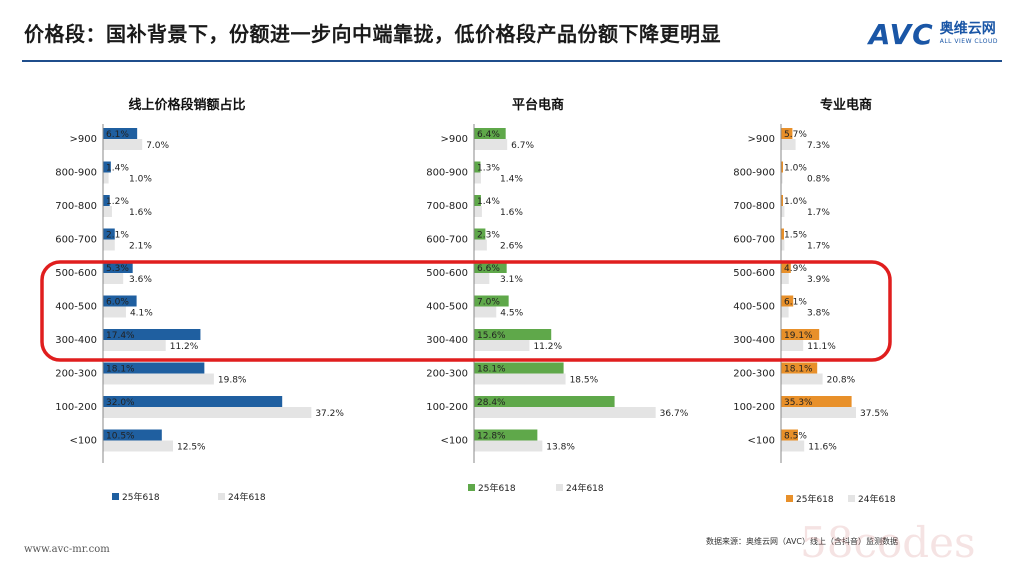 The image size is (1024, 572). I want to click on legend-label-previous-1: 24年618, so click(247, 497).